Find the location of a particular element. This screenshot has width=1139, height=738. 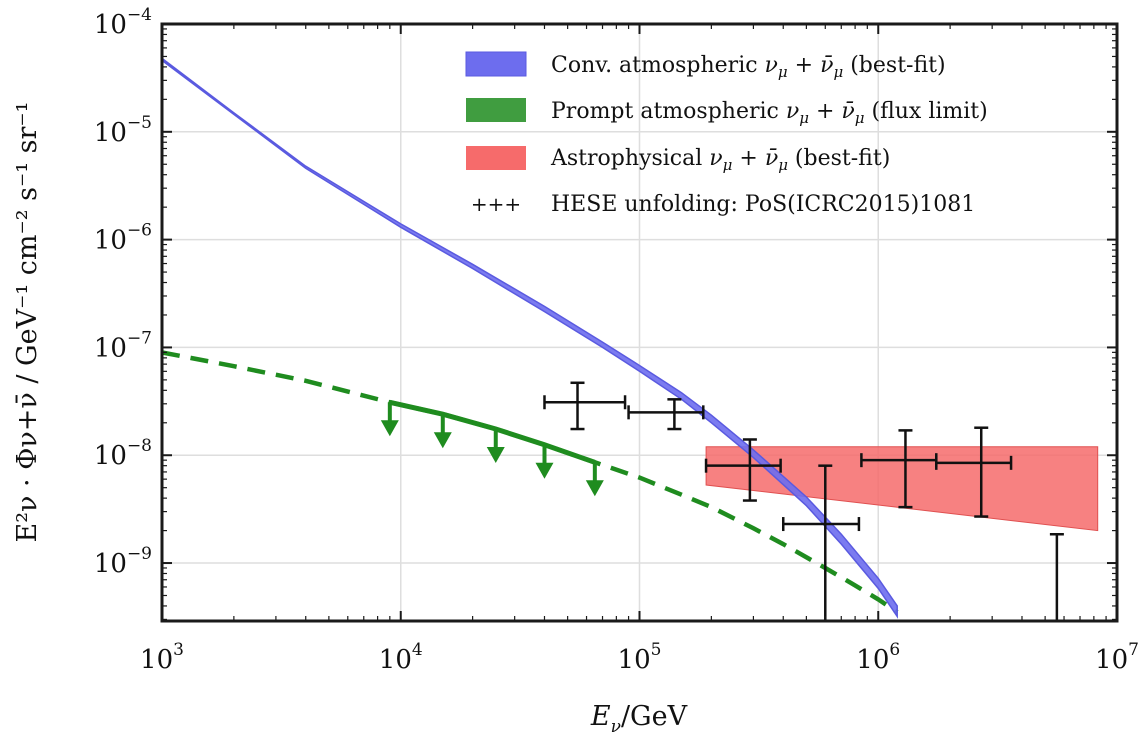

legend-label-conv: Conv. atmospheric νμ + ν̄μ (best-fit) is located at coordinates (748, 67).